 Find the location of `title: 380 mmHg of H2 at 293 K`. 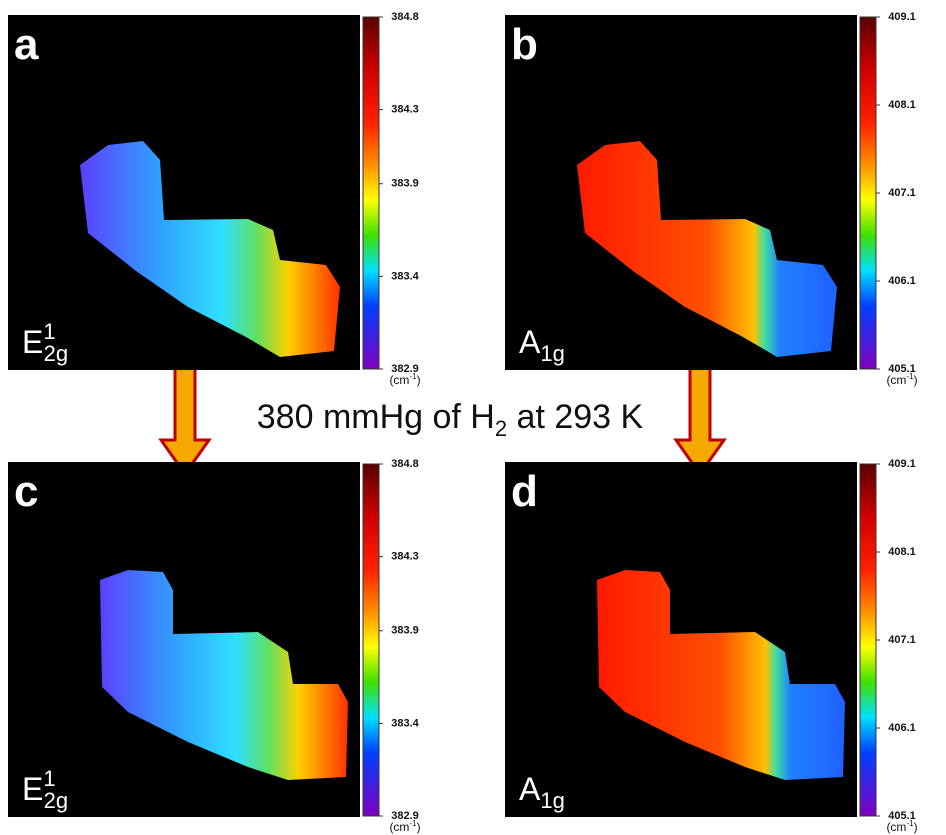

title: 380 mmHg of H2 at 293 K is located at coordinates (450, 419).